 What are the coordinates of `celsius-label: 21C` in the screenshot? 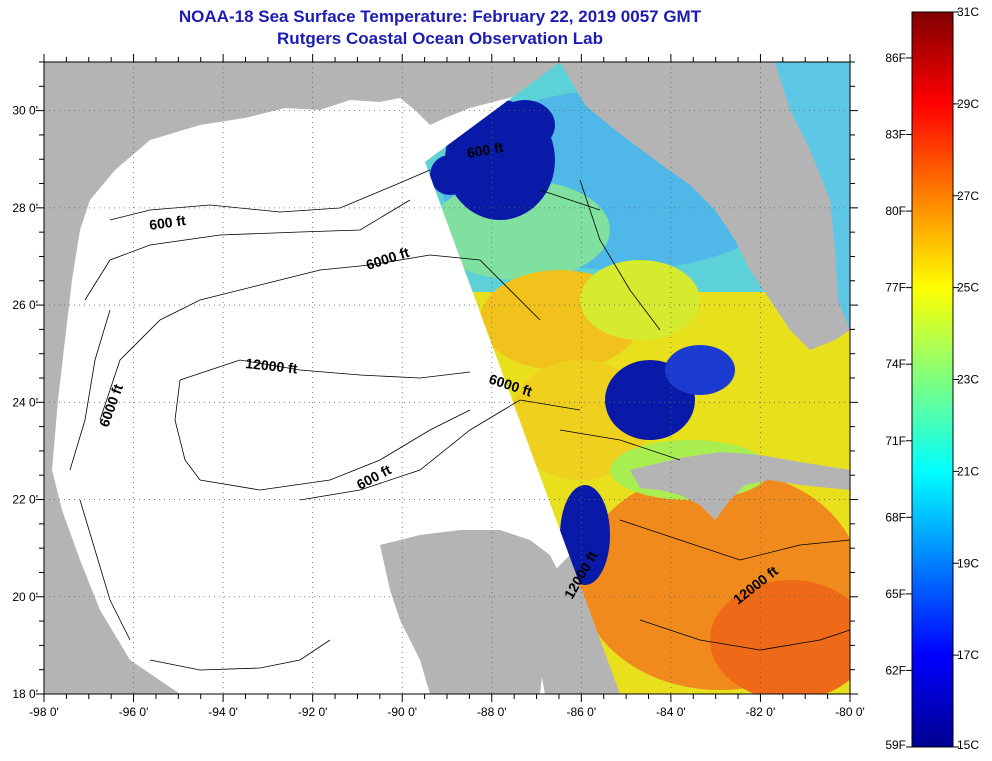 It's located at (968, 471).